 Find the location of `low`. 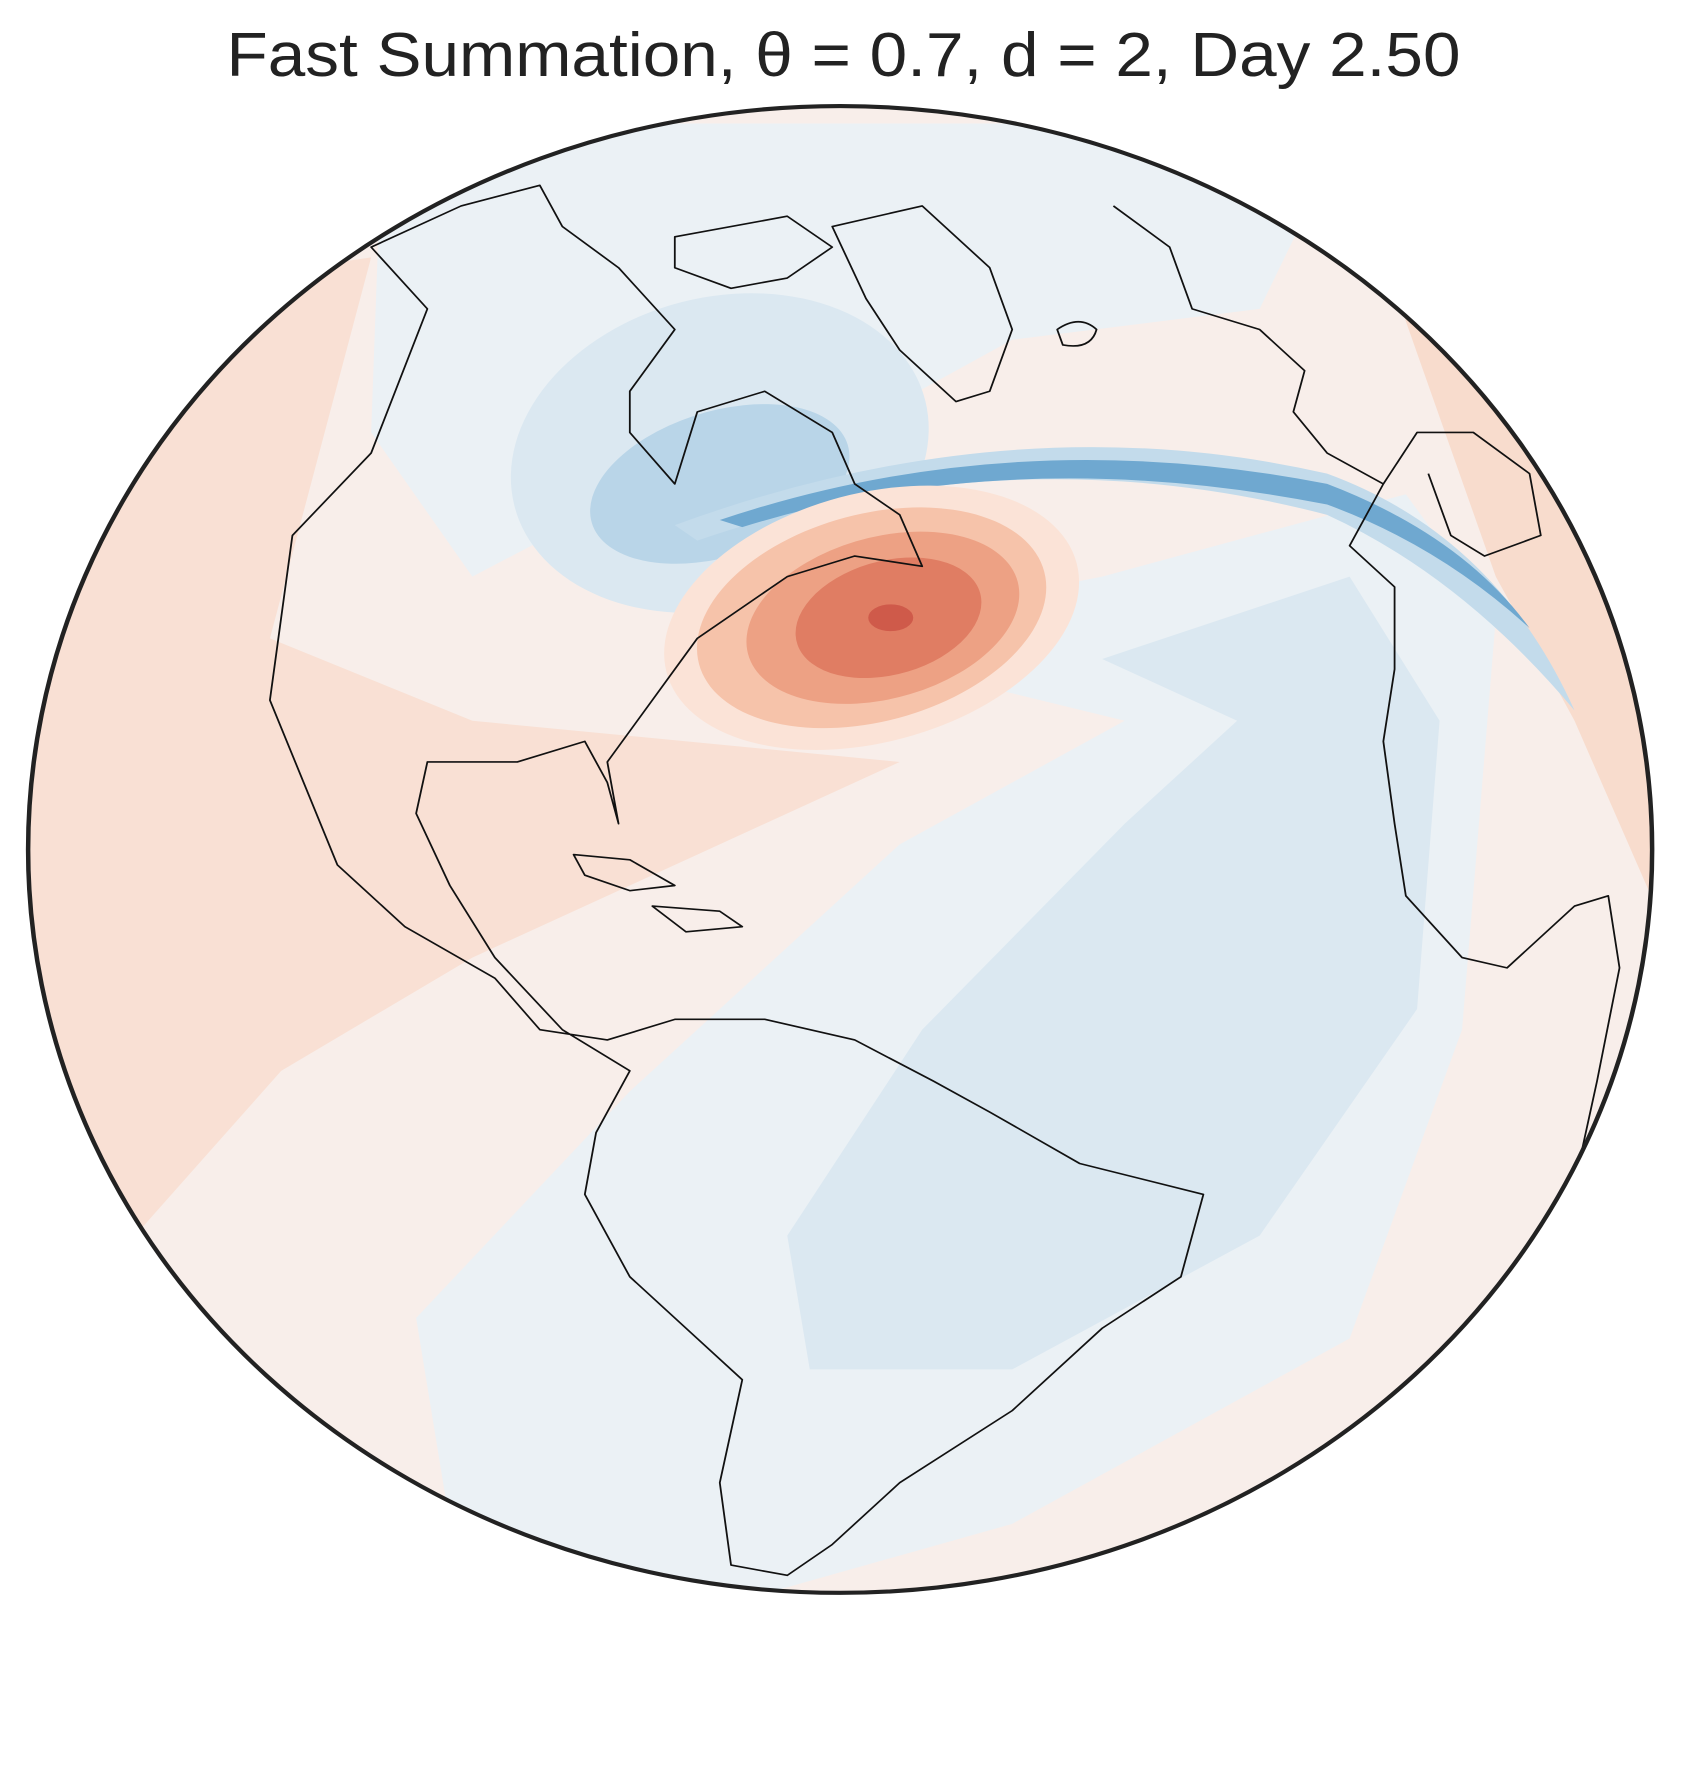

low is located at coordinates (891, 618).